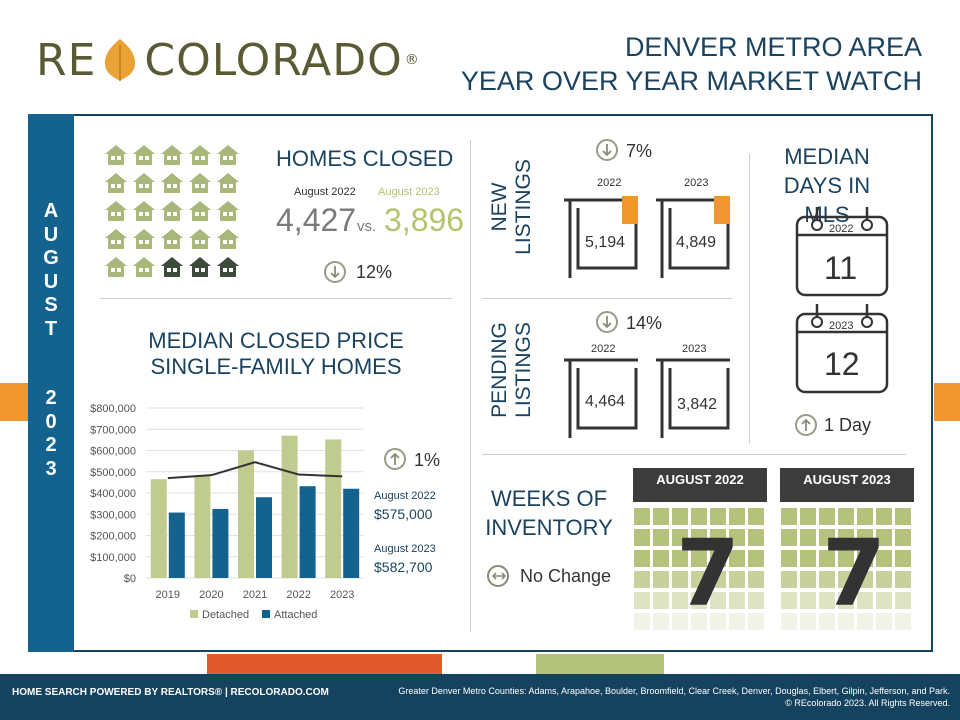  What do you see at coordinates (325, 192) in the screenshot?
I see `homes-closed-label-2022: August 2022` at bounding box center [325, 192].